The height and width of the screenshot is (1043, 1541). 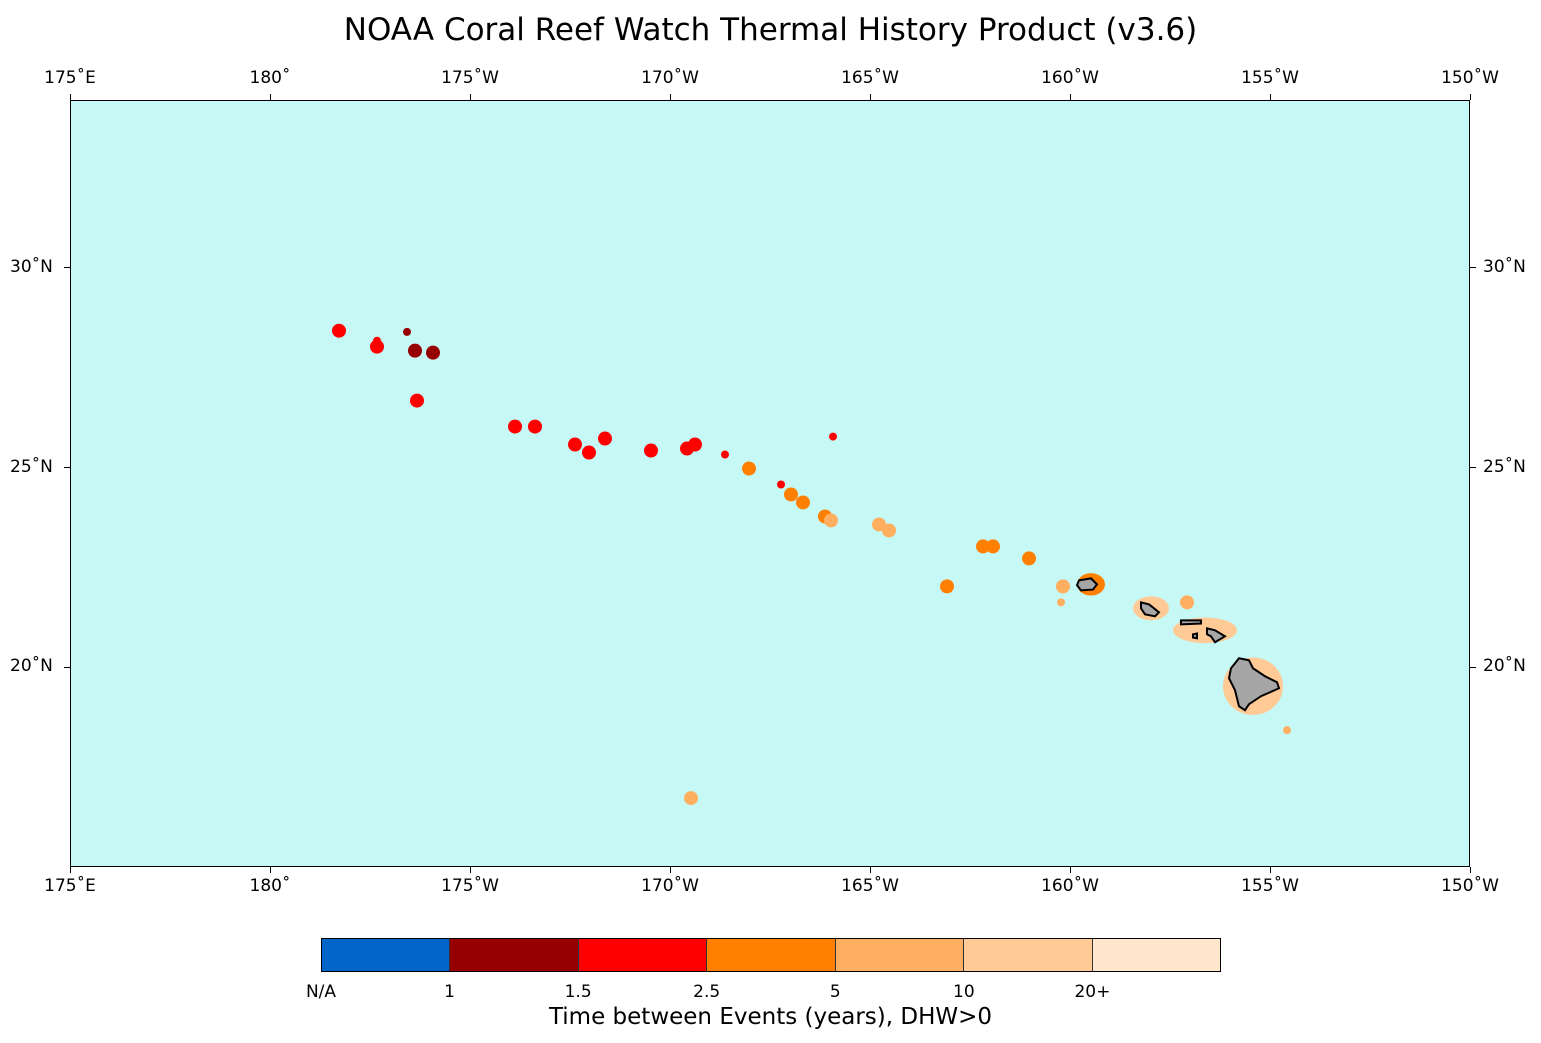 I want to click on colorbar-tick-label: 1, so click(x=449, y=992).